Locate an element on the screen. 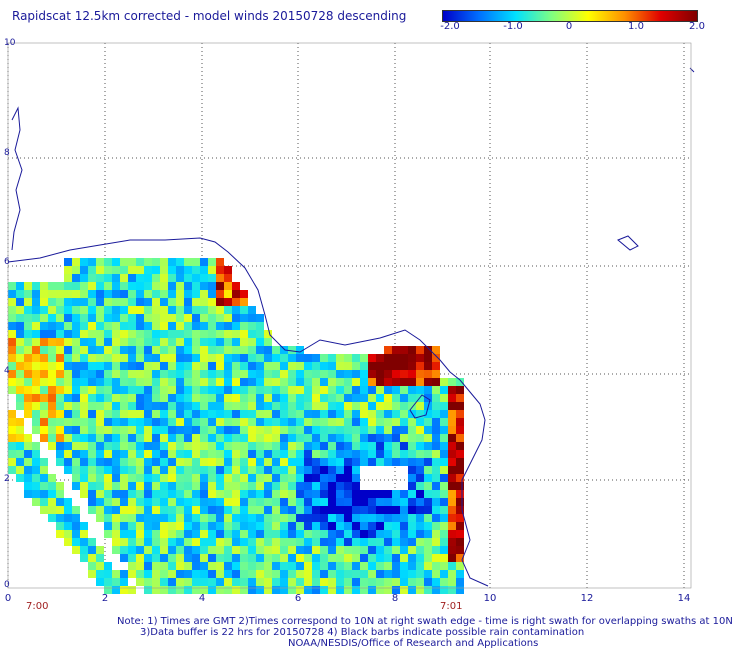  colorbar-tick: 0 is located at coordinates (569, 26).